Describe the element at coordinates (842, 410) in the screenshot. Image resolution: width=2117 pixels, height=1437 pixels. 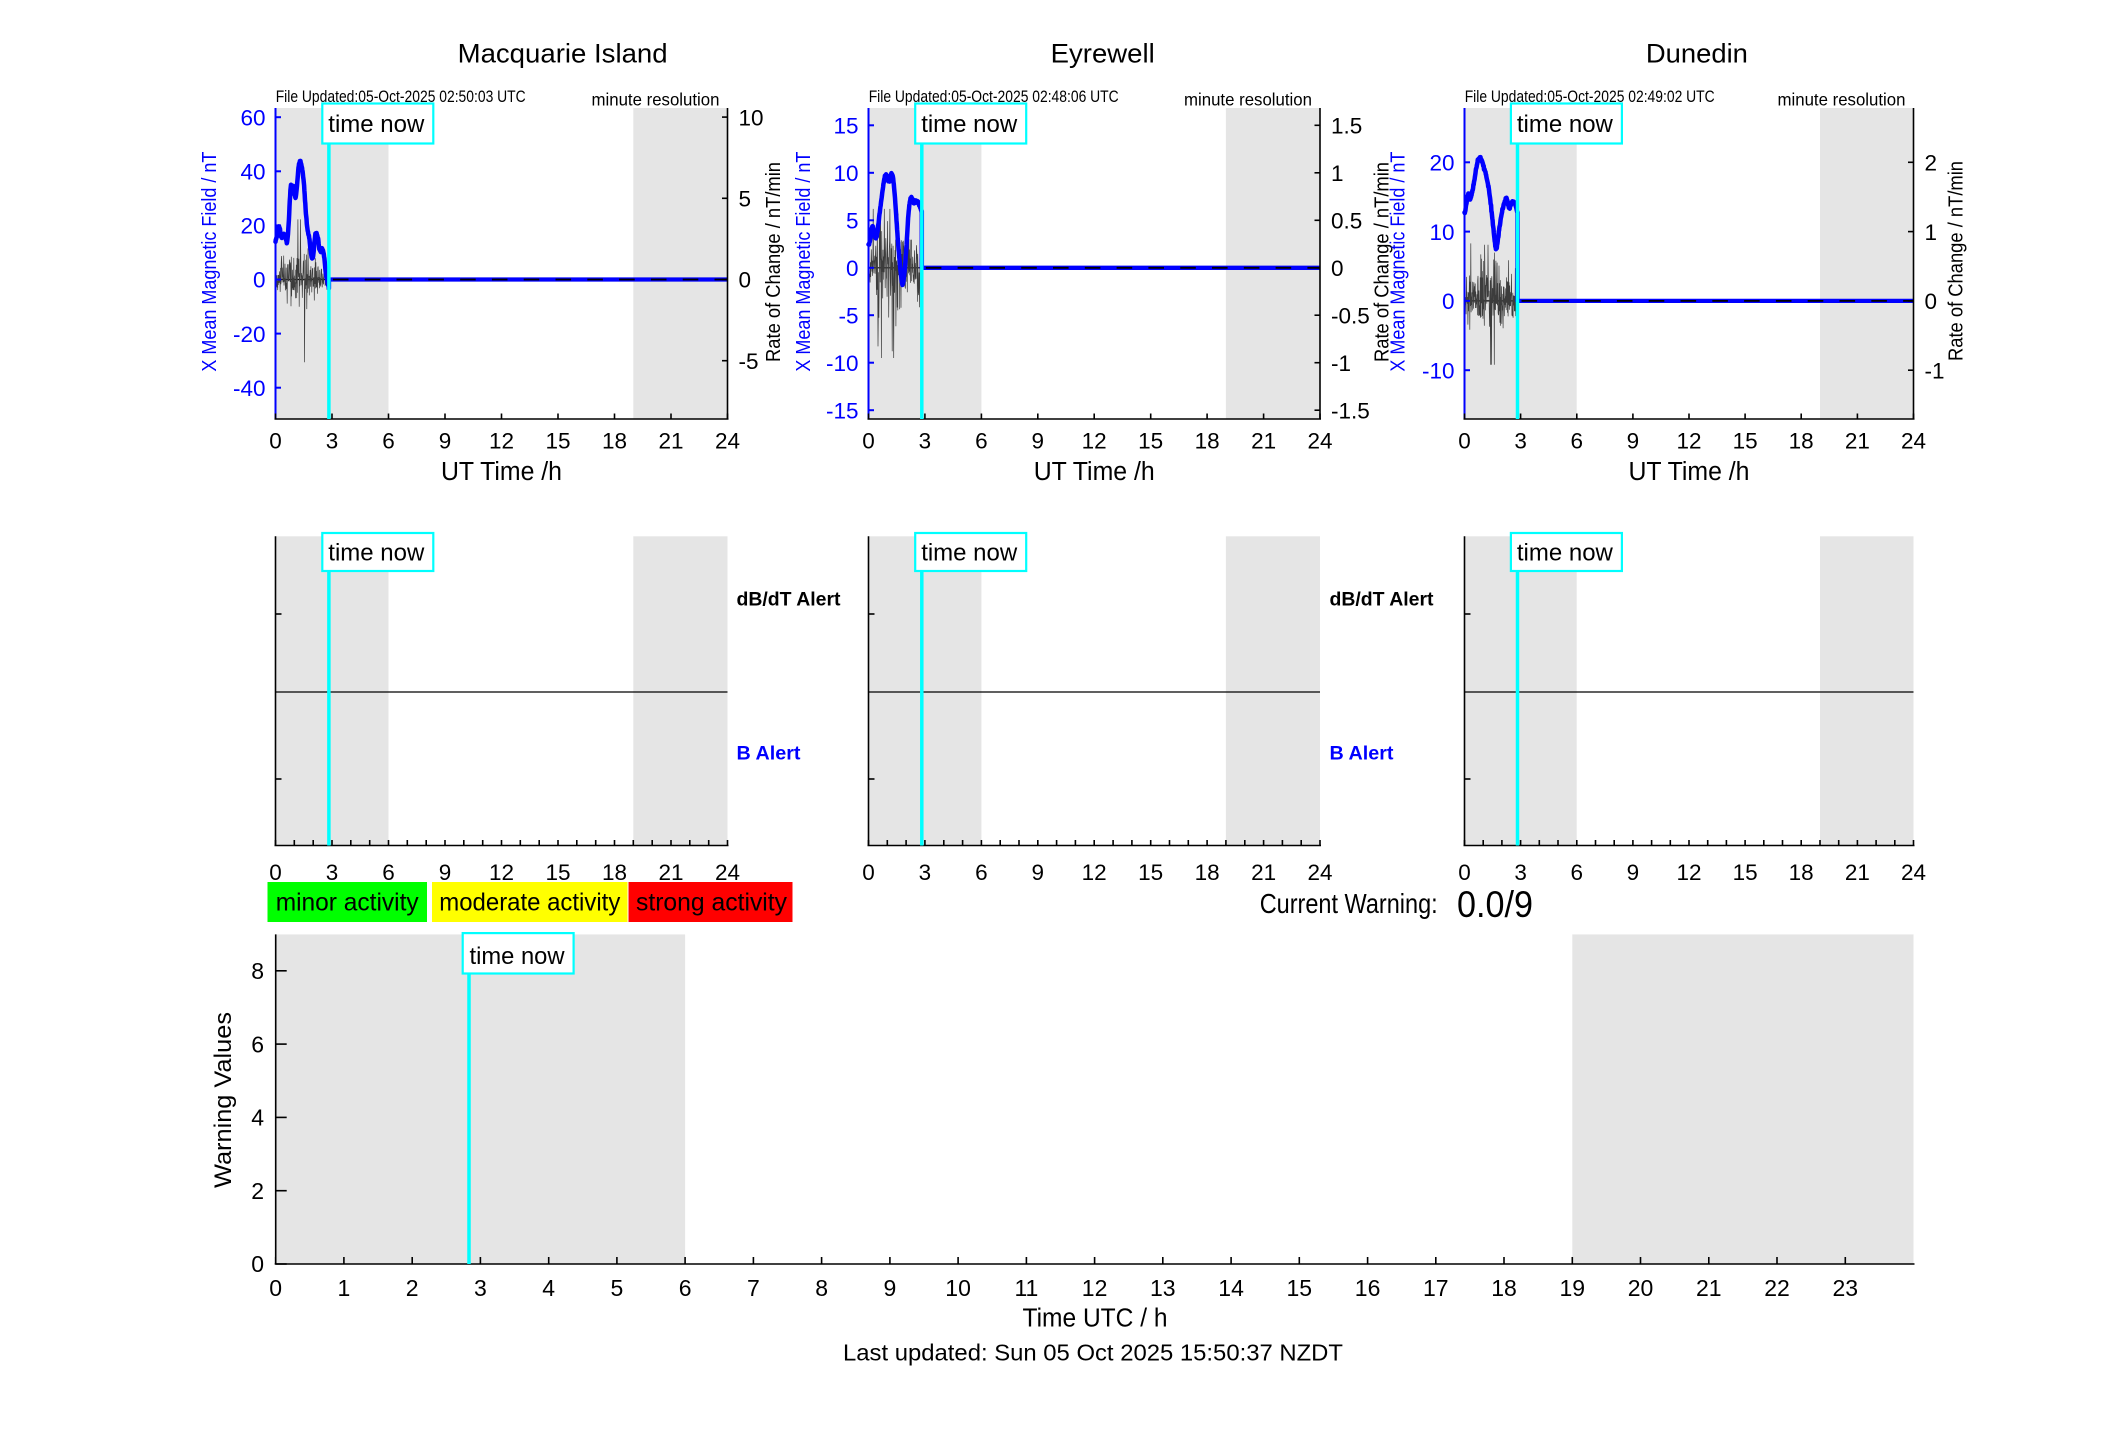
I see `svg-text: -15` at that location.